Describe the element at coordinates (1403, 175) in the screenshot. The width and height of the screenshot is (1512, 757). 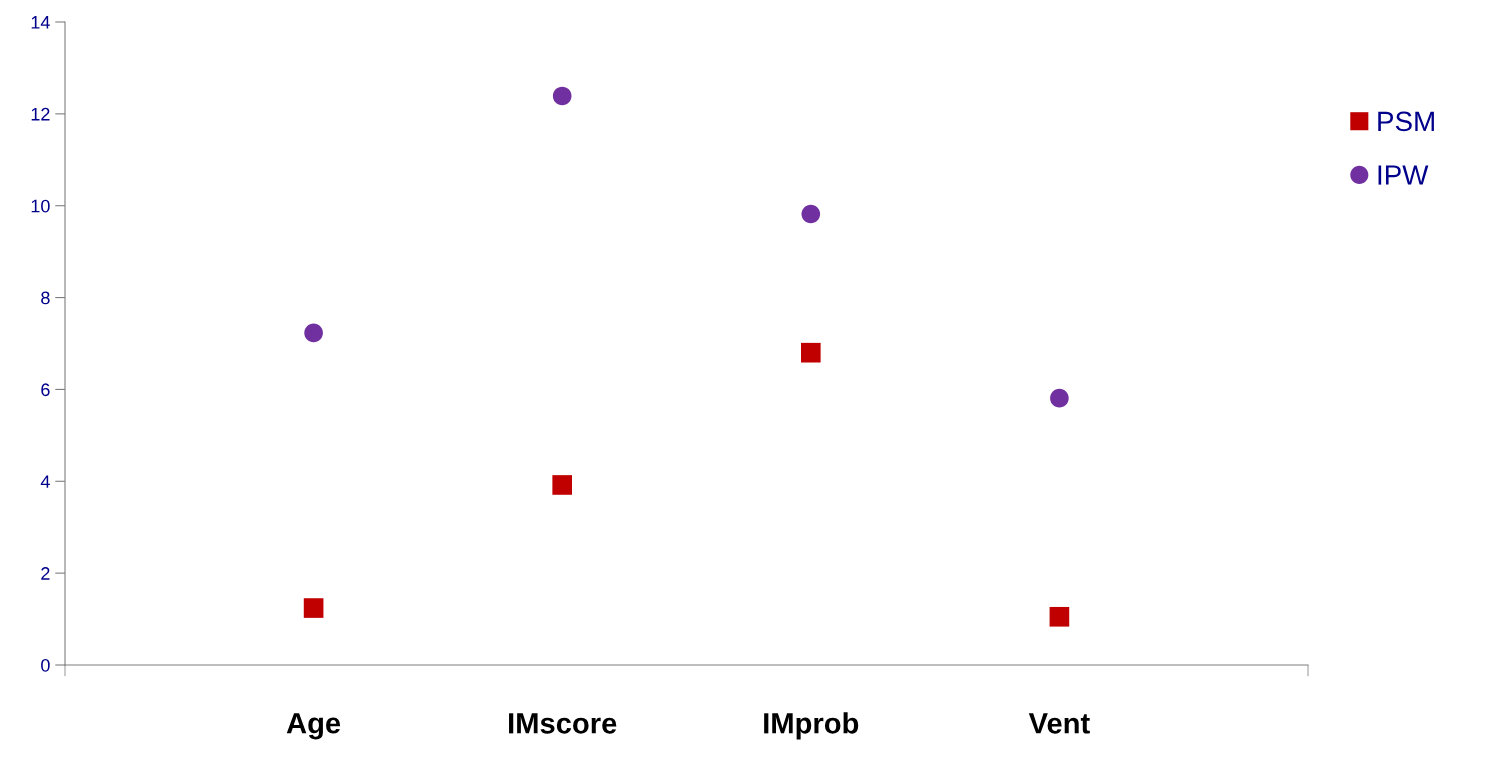
I see `legend-label: IPW` at that location.